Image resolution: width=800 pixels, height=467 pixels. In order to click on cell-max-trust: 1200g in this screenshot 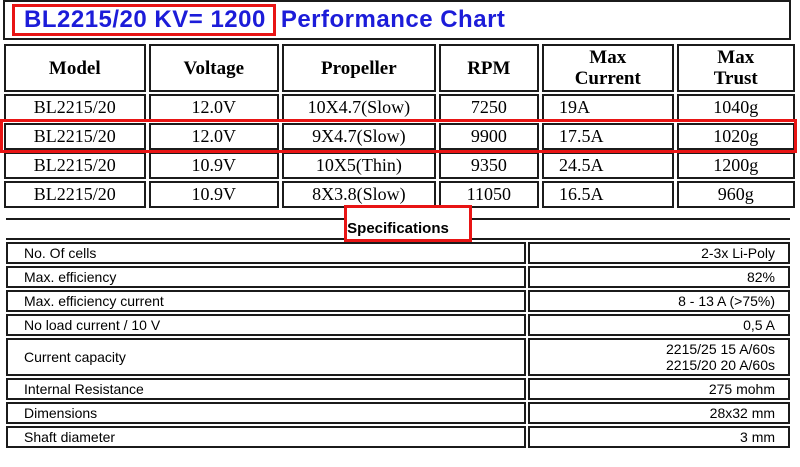, I will do `click(735, 165)`.